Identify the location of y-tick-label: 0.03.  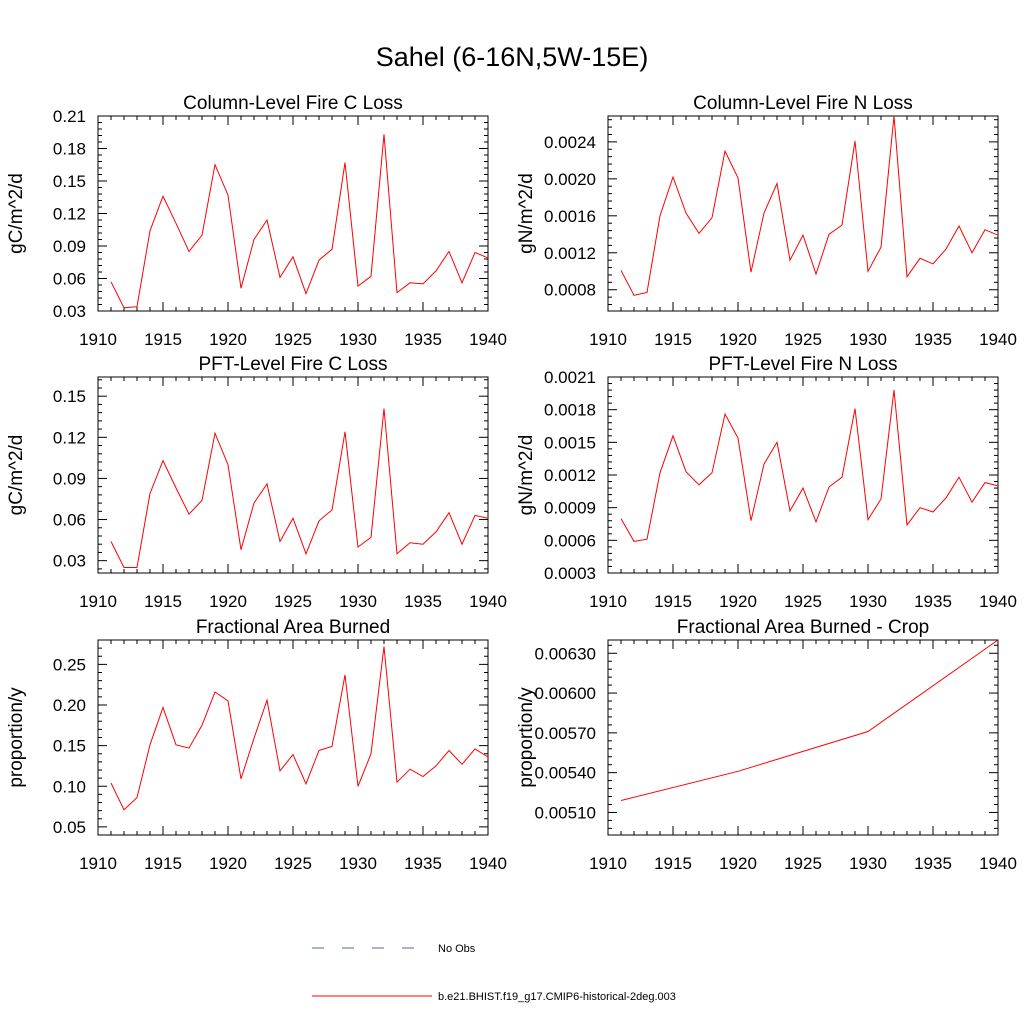
(69, 561).